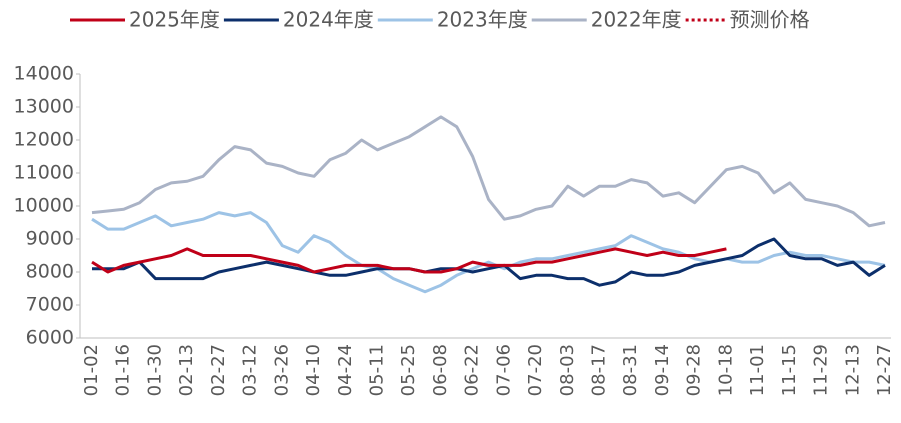 This screenshot has width=901, height=423. Describe the element at coordinates (694, 370) in the screenshot. I see `x-tick-label: 09-28` at that location.